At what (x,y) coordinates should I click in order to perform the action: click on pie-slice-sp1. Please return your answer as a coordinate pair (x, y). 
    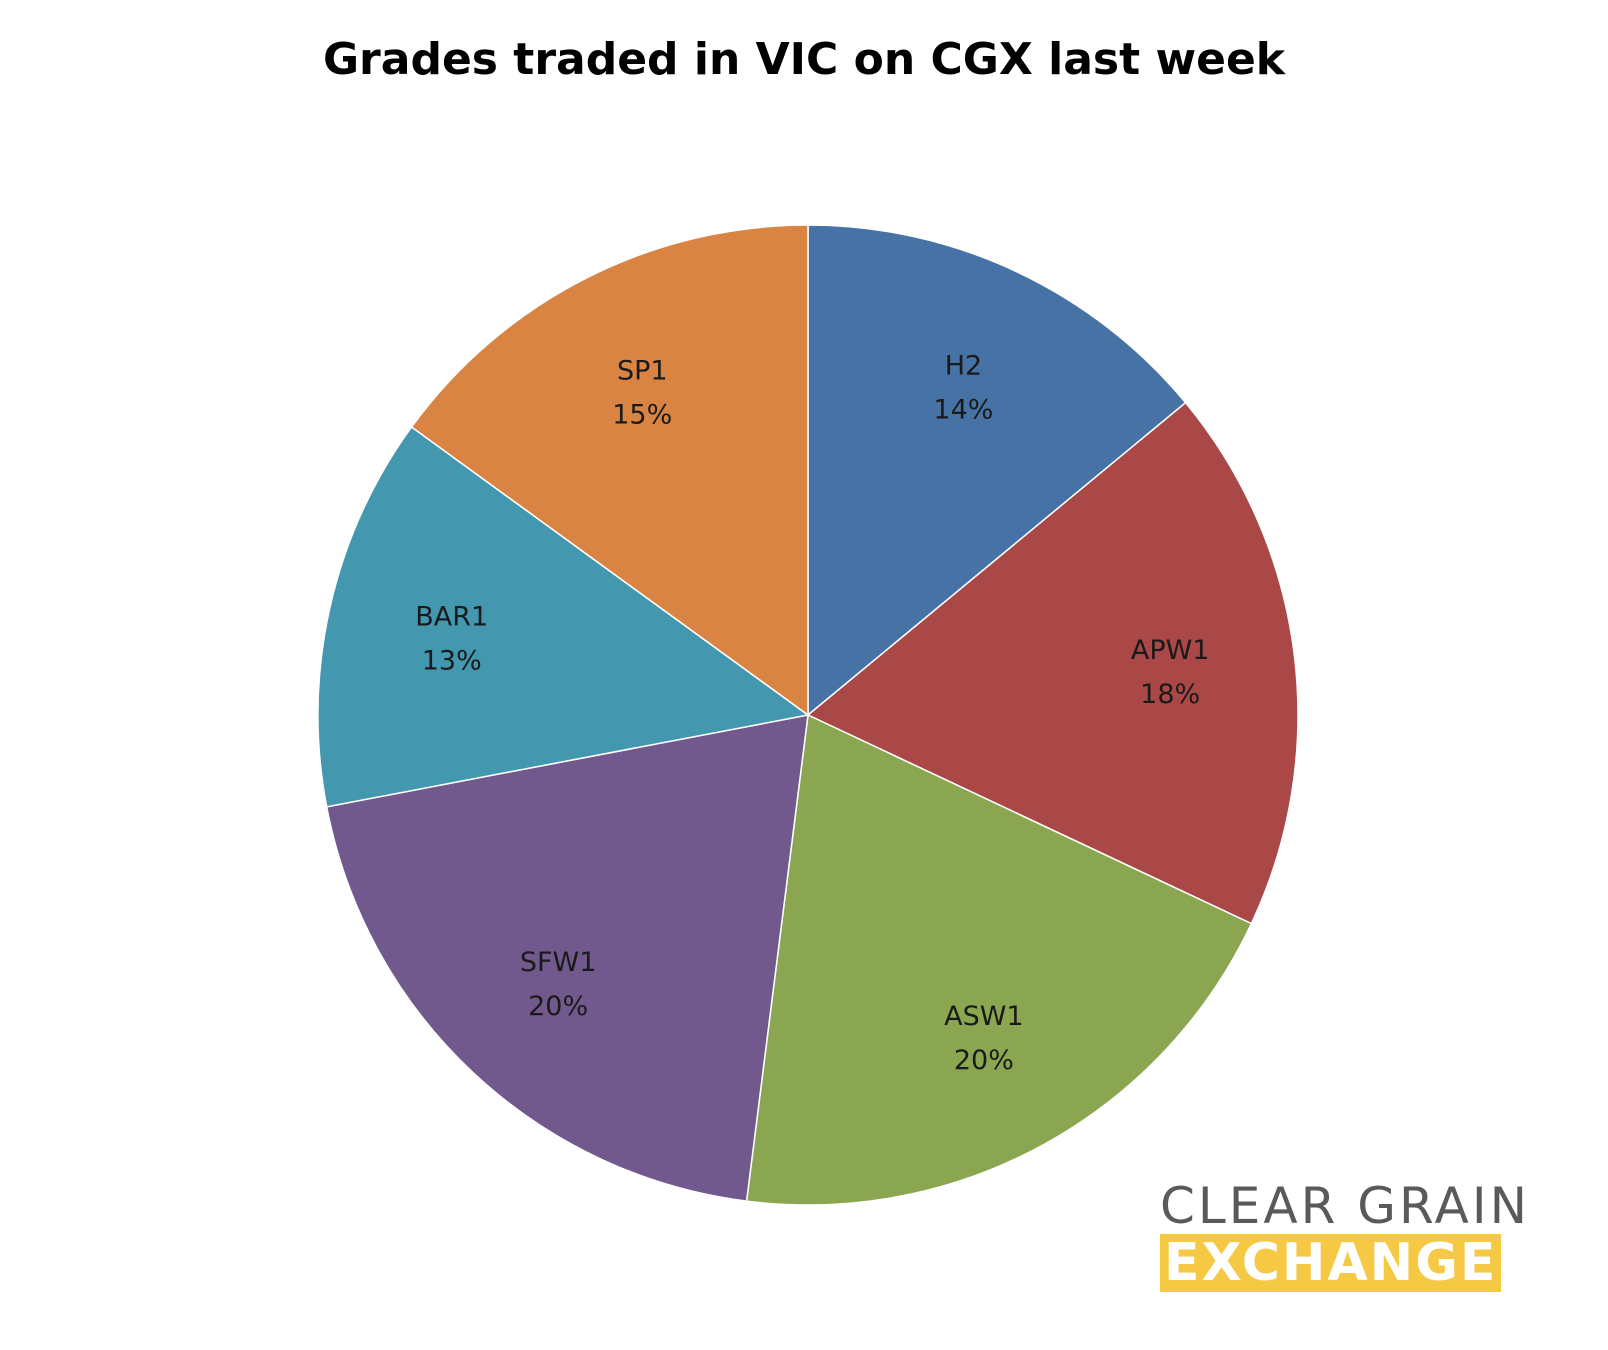
    Looking at the image, I should click on (609, 470).